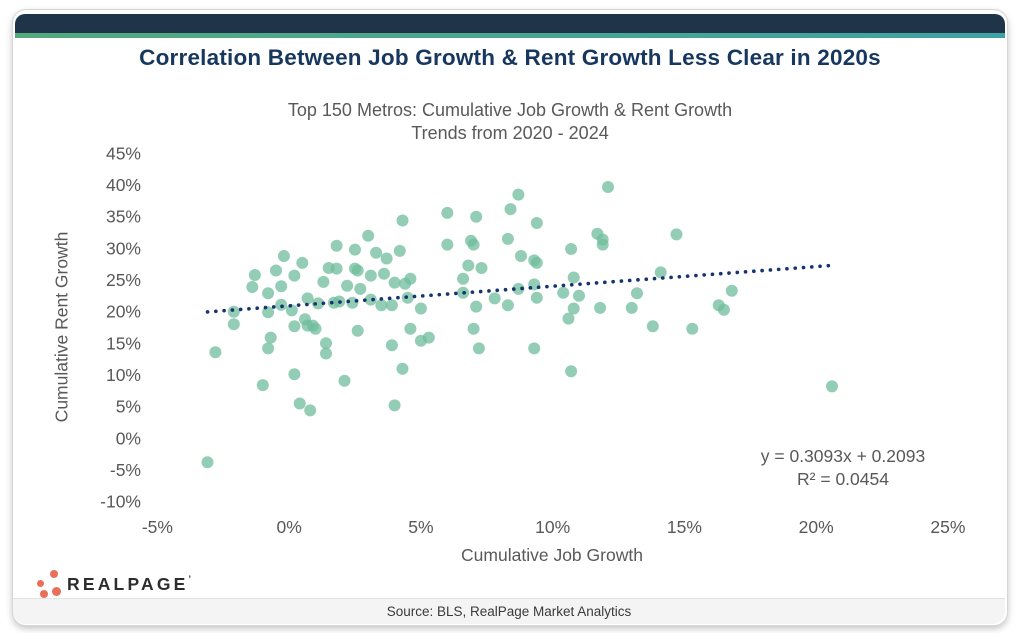 The image size is (1020, 633). What do you see at coordinates (190, 579) in the screenshot?
I see `logo-trademark: ’` at bounding box center [190, 579].